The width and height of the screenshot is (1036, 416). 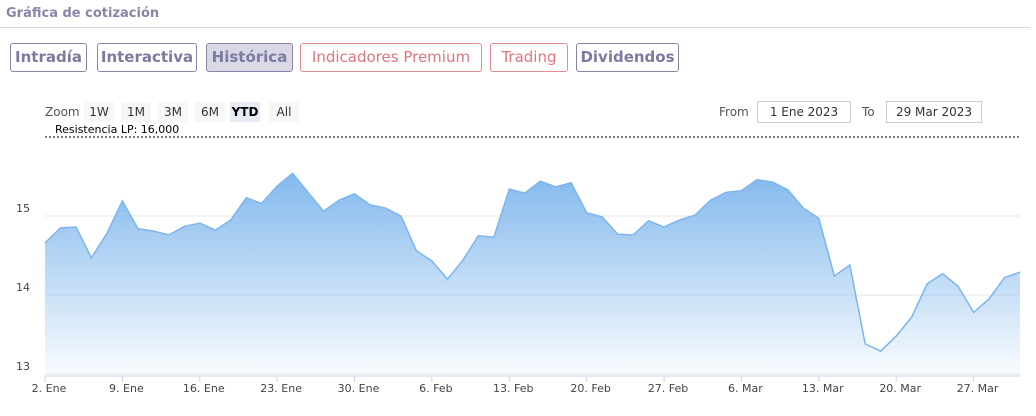 I want to click on zoom-button-selected: YTD, so click(x=245, y=112).